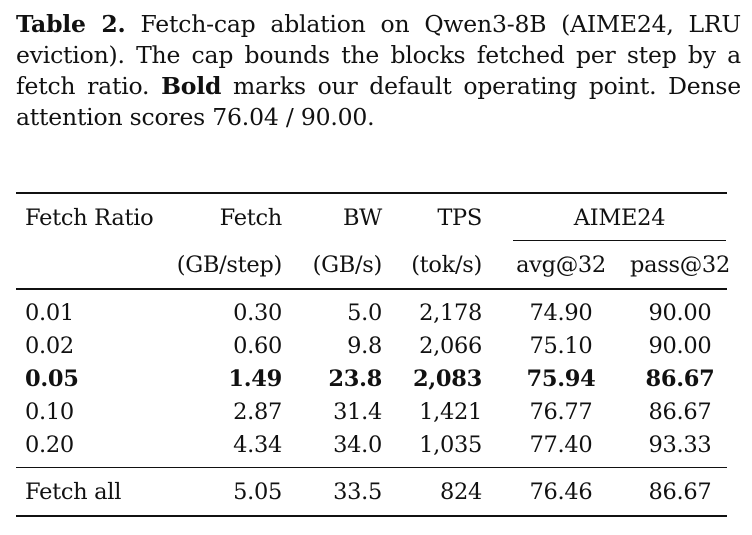 The image size is (752, 535). Describe the element at coordinates (364, 313) in the screenshot. I see `row1-bw: 5.0` at that location.